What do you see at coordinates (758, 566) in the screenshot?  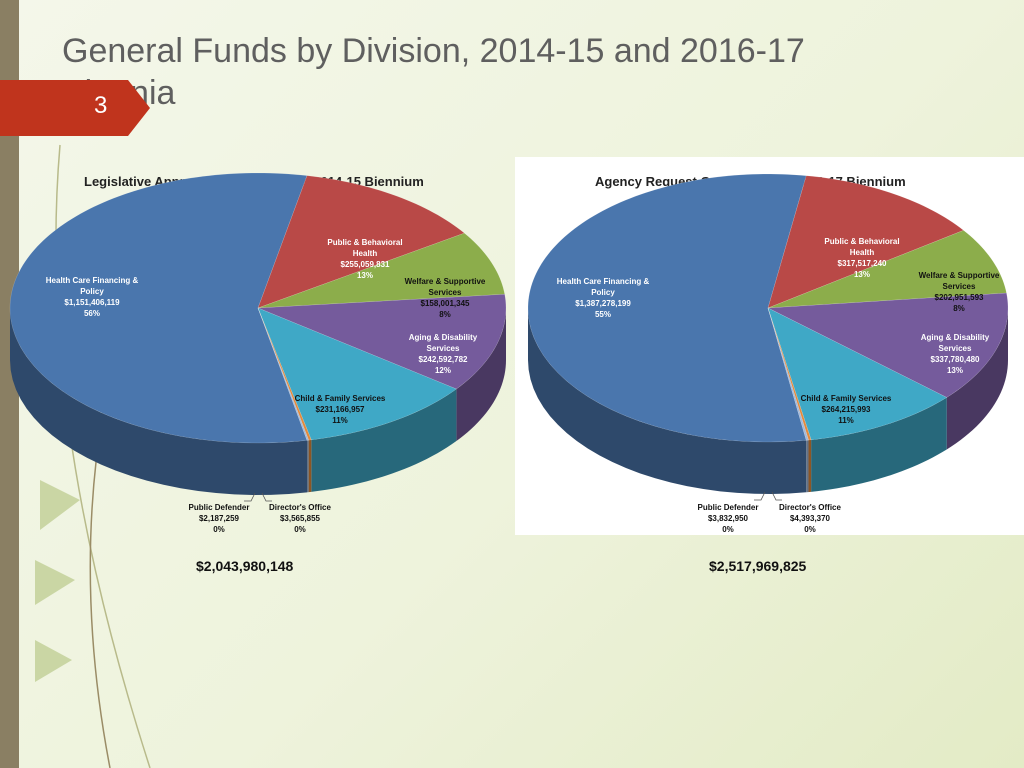 I see `chart-total: $2,517,969,825` at bounding box center [758, 566].